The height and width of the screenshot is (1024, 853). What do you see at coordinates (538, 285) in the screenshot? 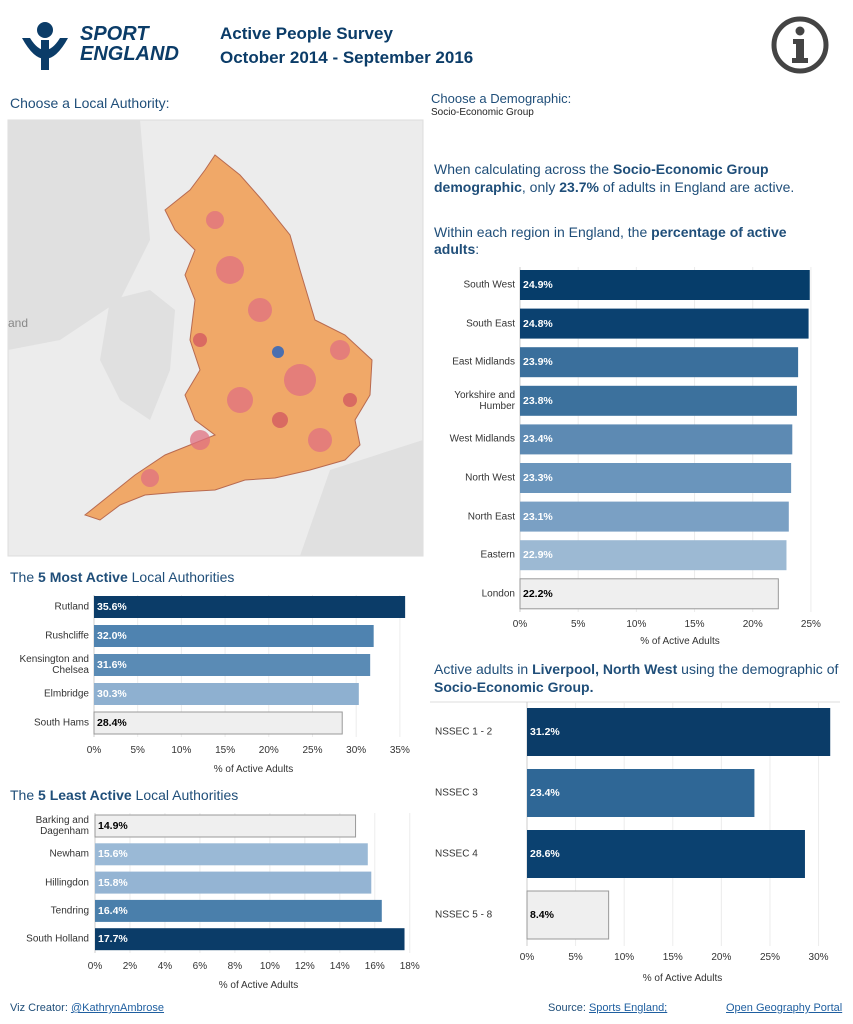
I see `data-label: 24.9%` at bounding box center [538, 285].